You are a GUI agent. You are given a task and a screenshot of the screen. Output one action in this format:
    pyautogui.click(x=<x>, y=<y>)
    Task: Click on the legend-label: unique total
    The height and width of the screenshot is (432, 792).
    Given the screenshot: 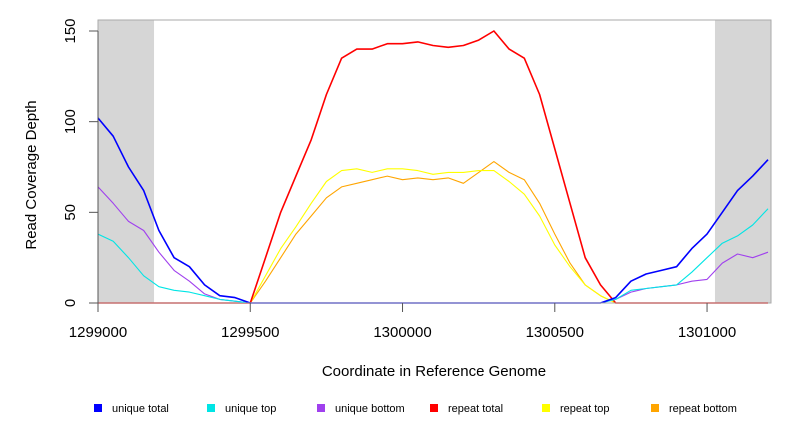 What is the action you would take?
    pyautogui.click(x=140, y=409)
    